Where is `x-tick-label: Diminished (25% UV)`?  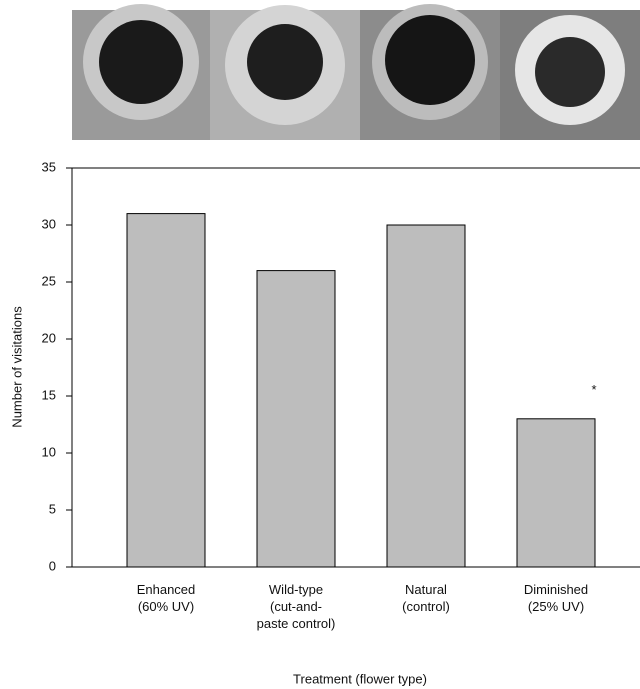
x-tick-label: Diminished (25% UV) is located at coordinates (556, 598).